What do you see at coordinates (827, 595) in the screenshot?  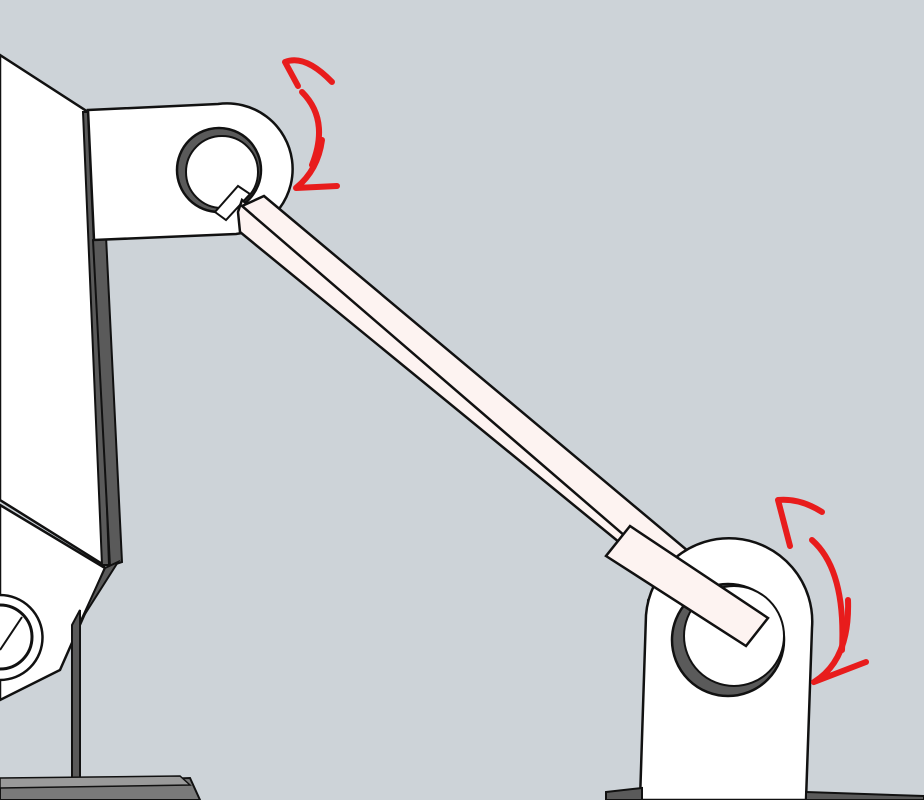 I see `bottom-arrow-curve` at bounding box center [827, 595].